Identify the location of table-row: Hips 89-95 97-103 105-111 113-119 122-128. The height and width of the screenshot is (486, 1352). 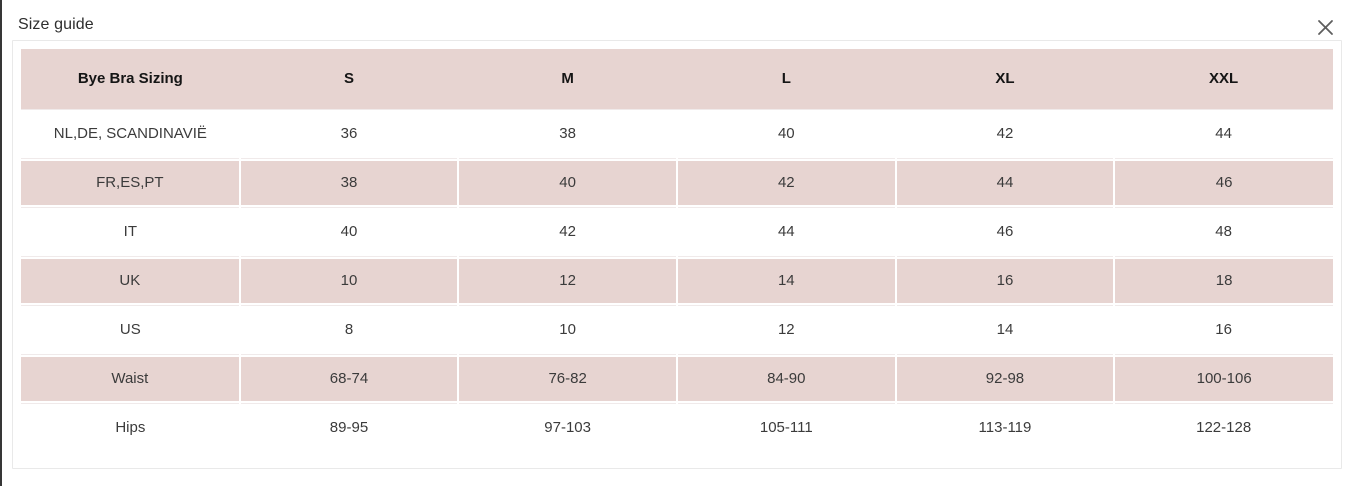
(677, 427).